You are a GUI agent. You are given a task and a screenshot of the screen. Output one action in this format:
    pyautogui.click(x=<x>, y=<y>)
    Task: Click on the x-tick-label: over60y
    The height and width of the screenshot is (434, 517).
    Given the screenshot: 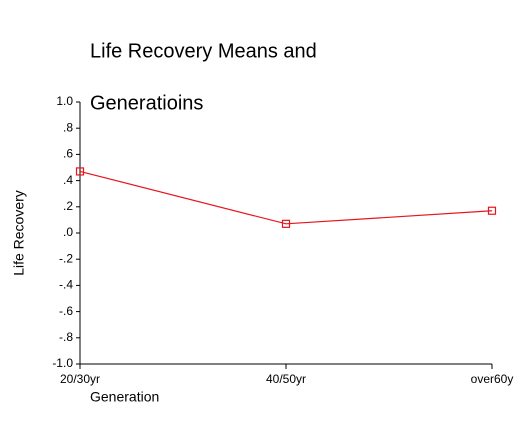 What is the action you would take?
    pyautogui.click(x=492, y=379)
    